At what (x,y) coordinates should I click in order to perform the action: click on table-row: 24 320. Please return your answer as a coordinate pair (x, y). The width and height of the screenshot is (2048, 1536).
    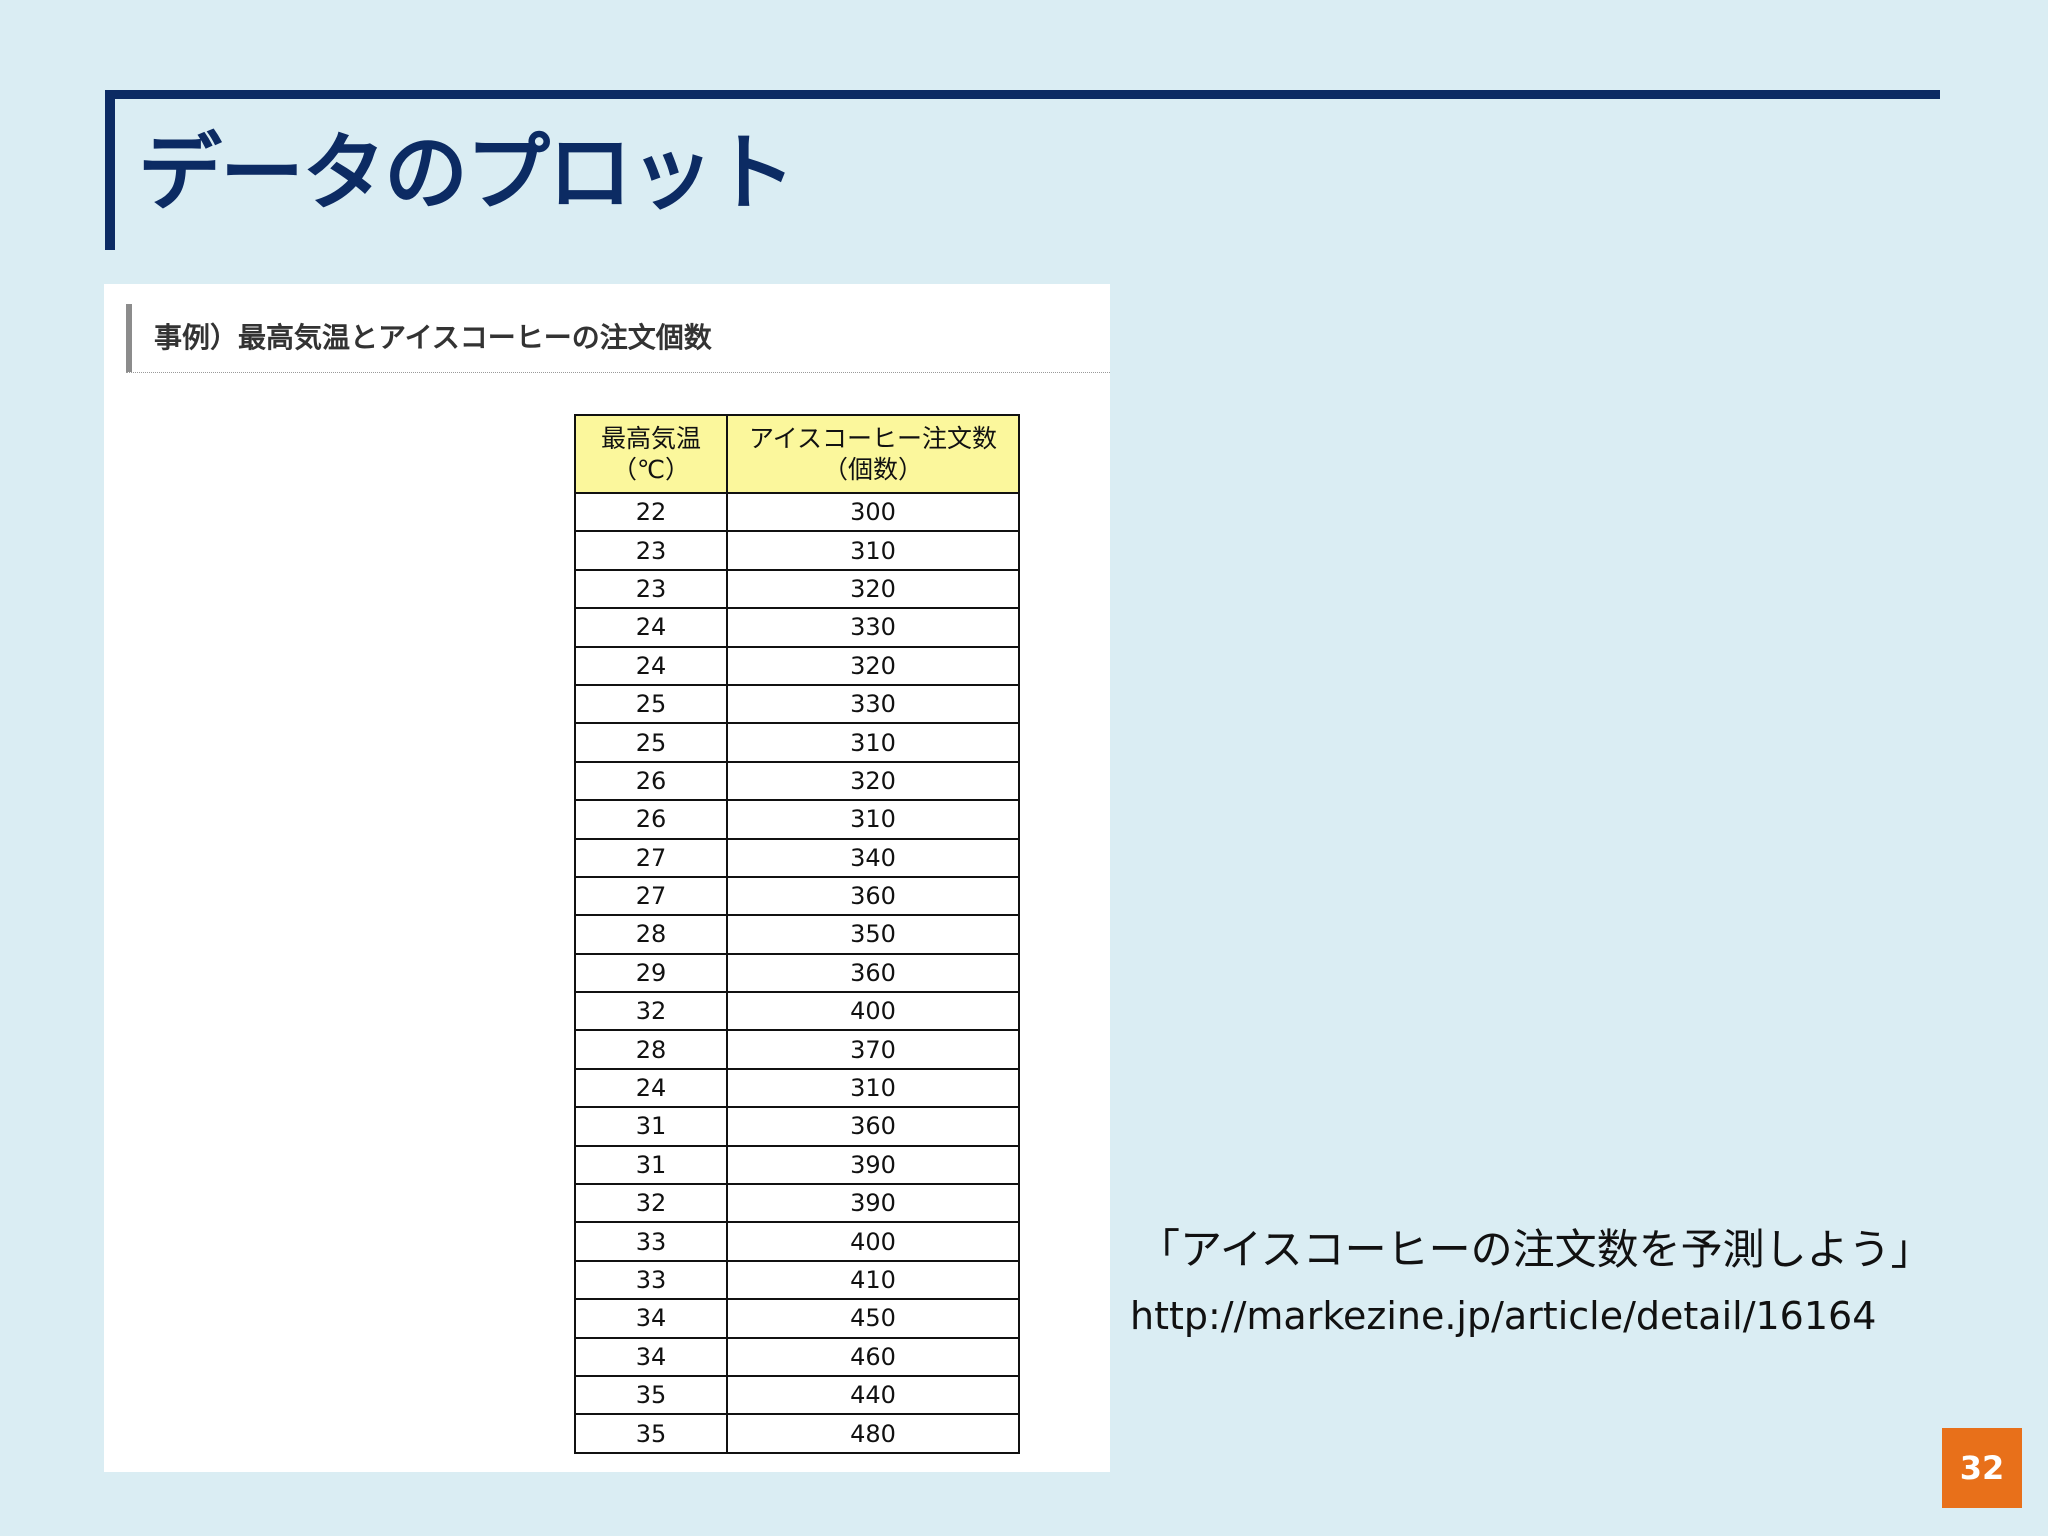
    Looking at the image, I should click on (797, 665).